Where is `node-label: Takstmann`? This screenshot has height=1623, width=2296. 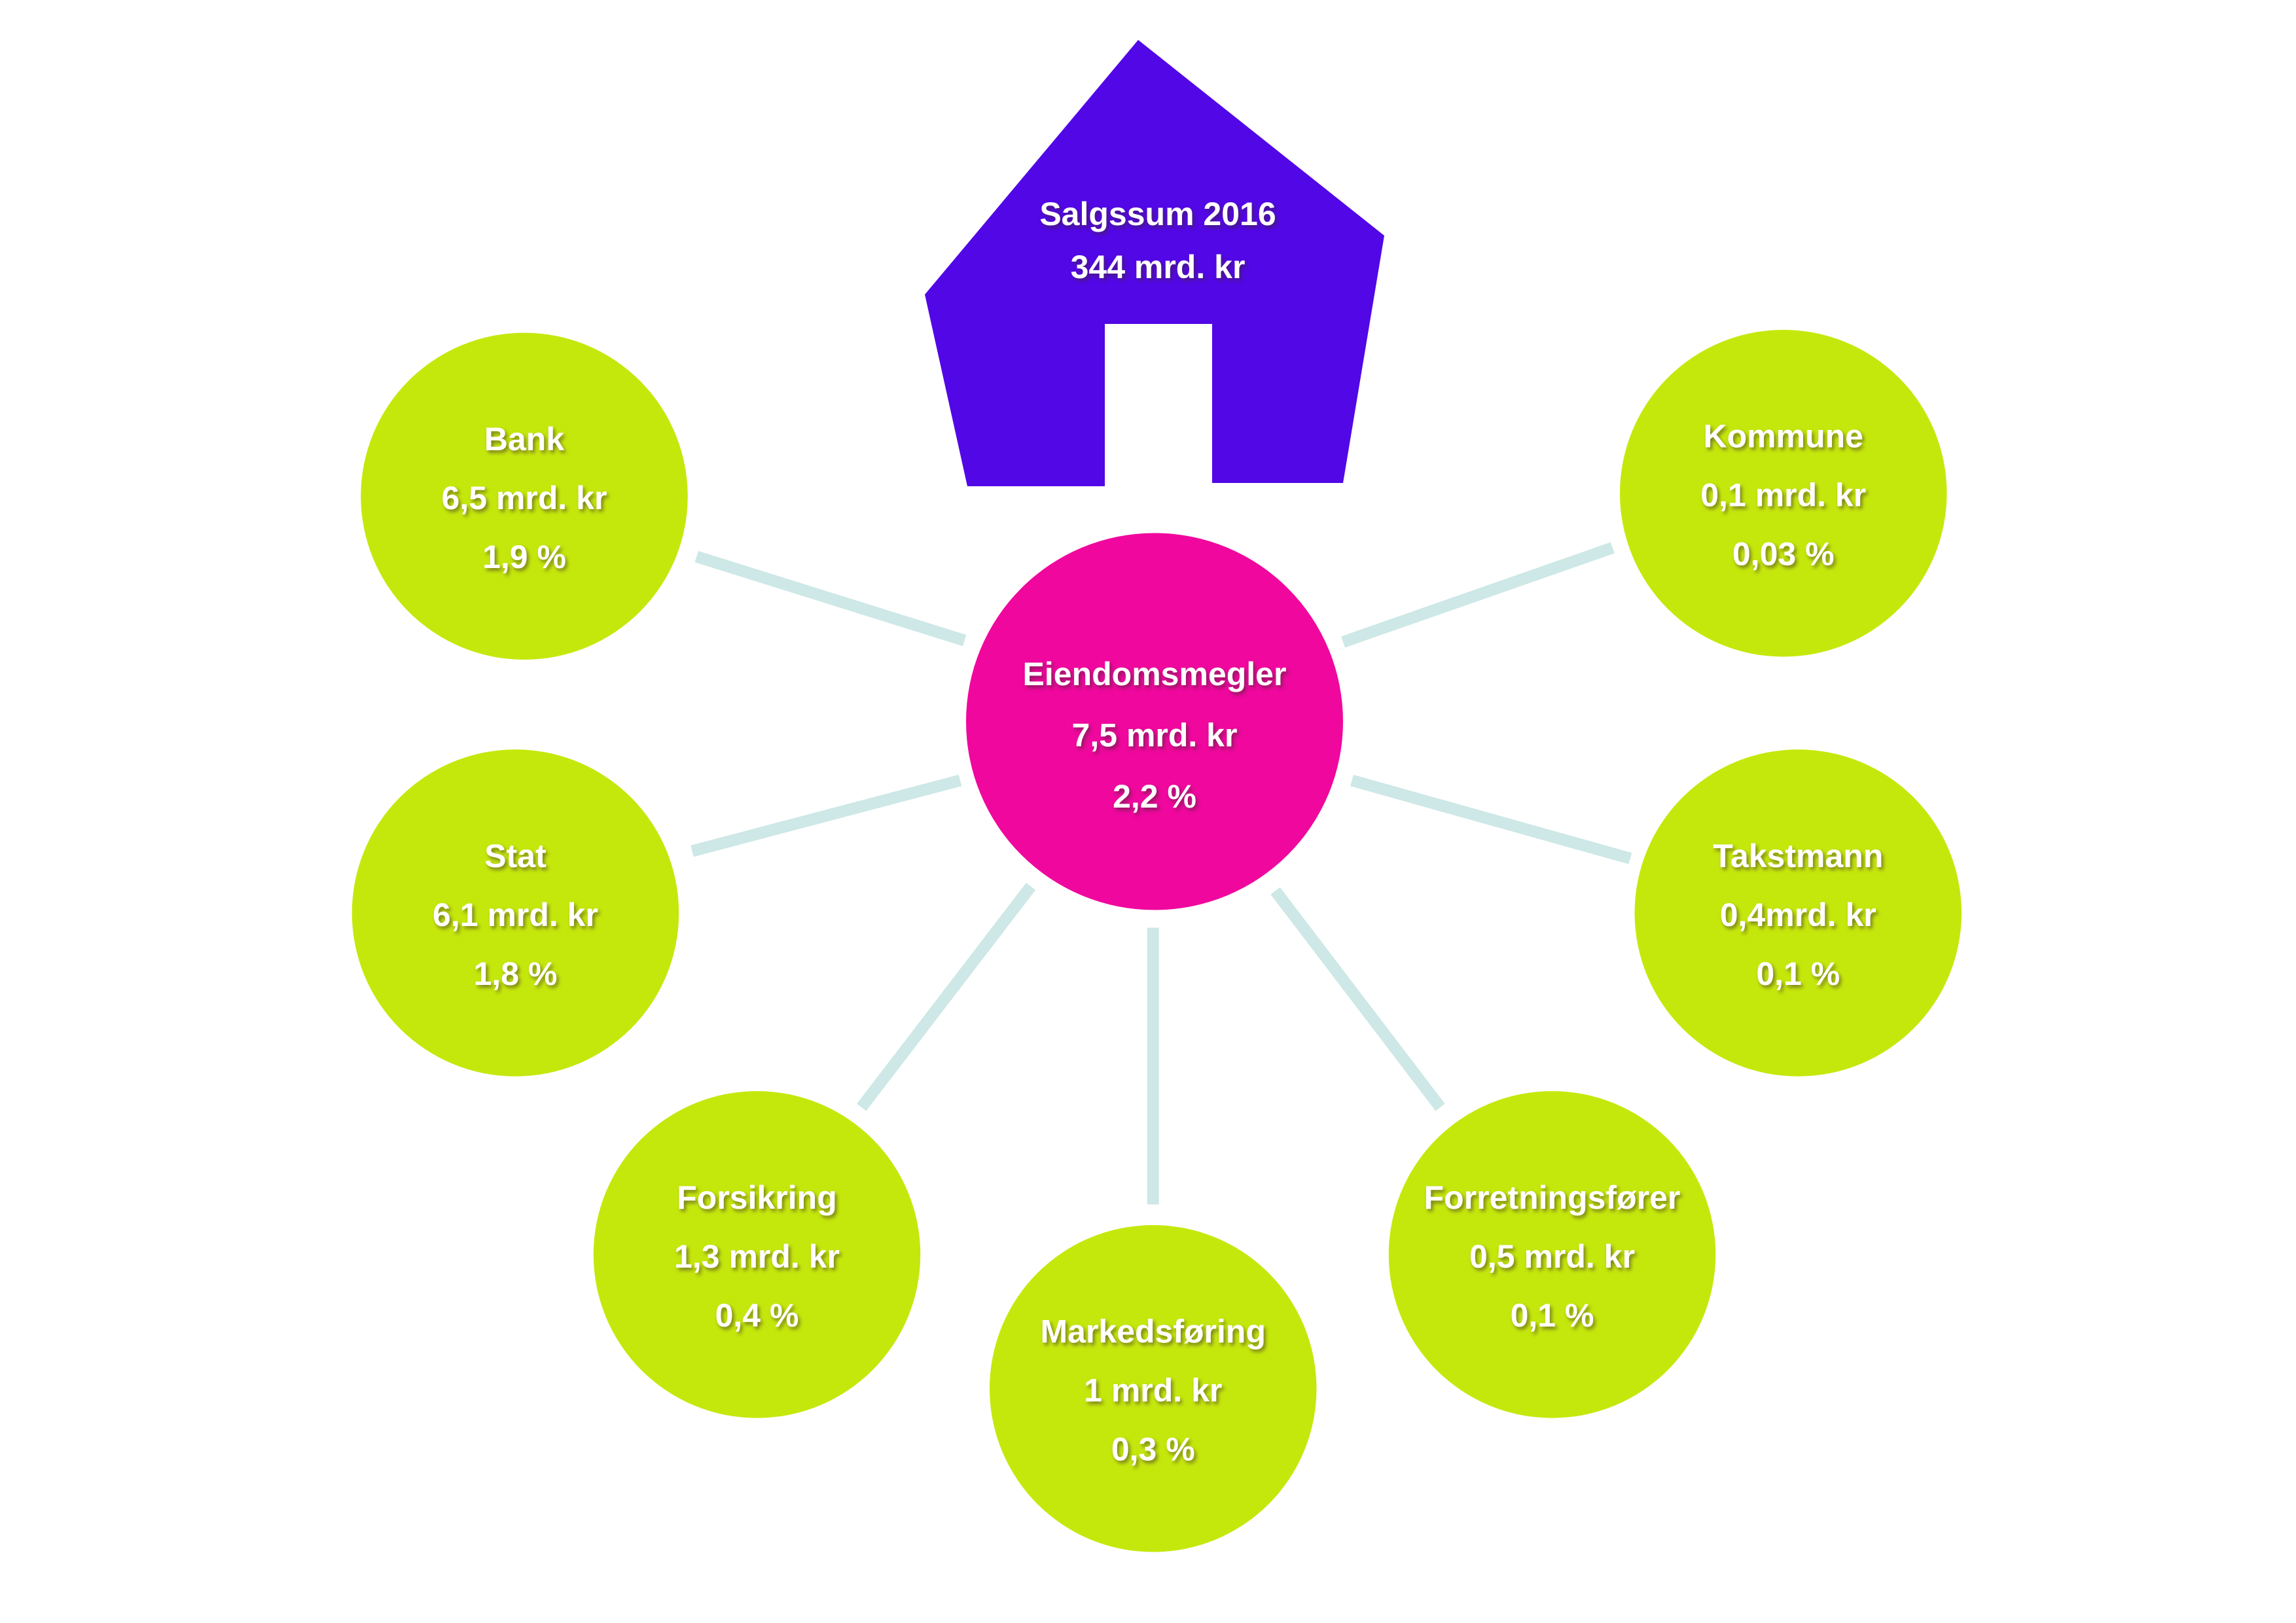
node-label: Takstmann is located at coordinates (1798, 856).